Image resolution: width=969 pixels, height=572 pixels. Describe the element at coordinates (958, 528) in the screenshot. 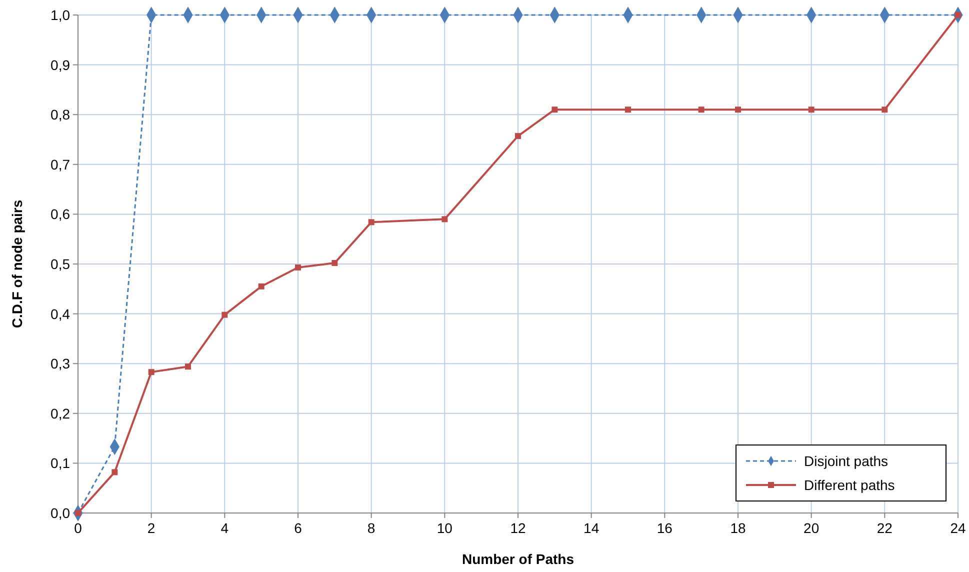

I see `x-tick-label: 24` at that location.